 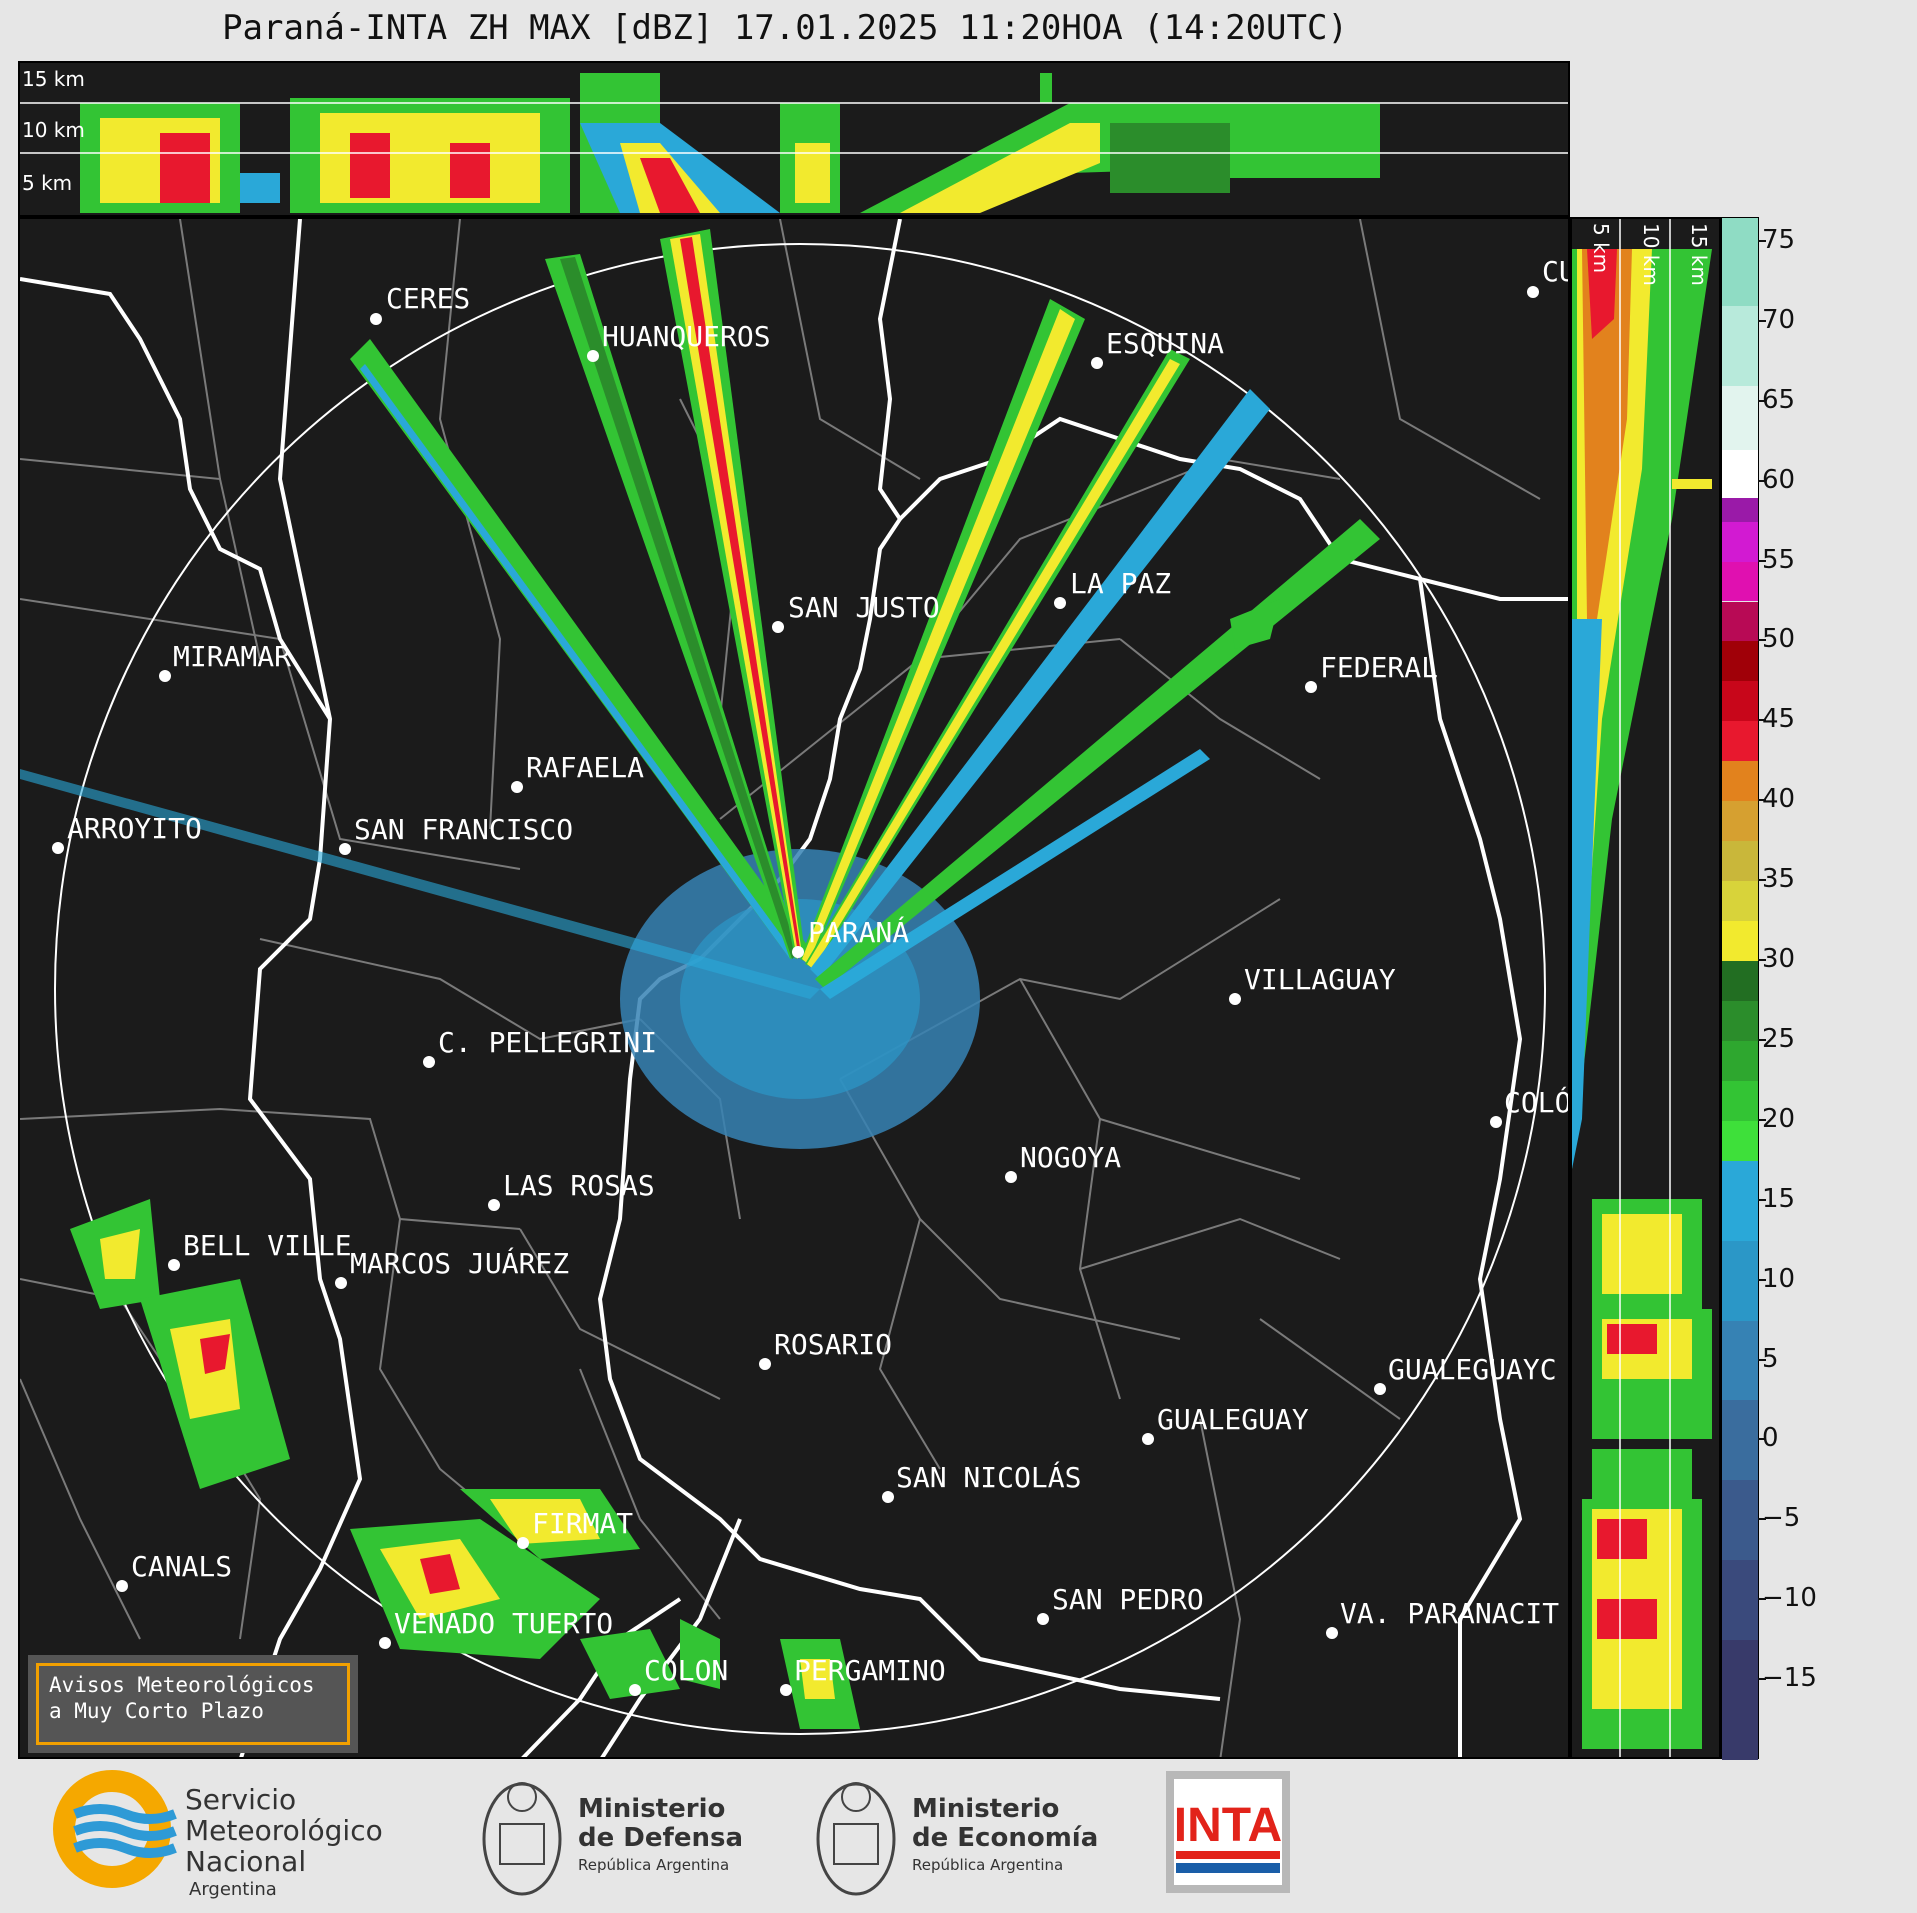 What do you see at coordinates (134, 828) in the screenshot?
I see `city-arroyito: ARROYITO` at bounding box center [134, 828].